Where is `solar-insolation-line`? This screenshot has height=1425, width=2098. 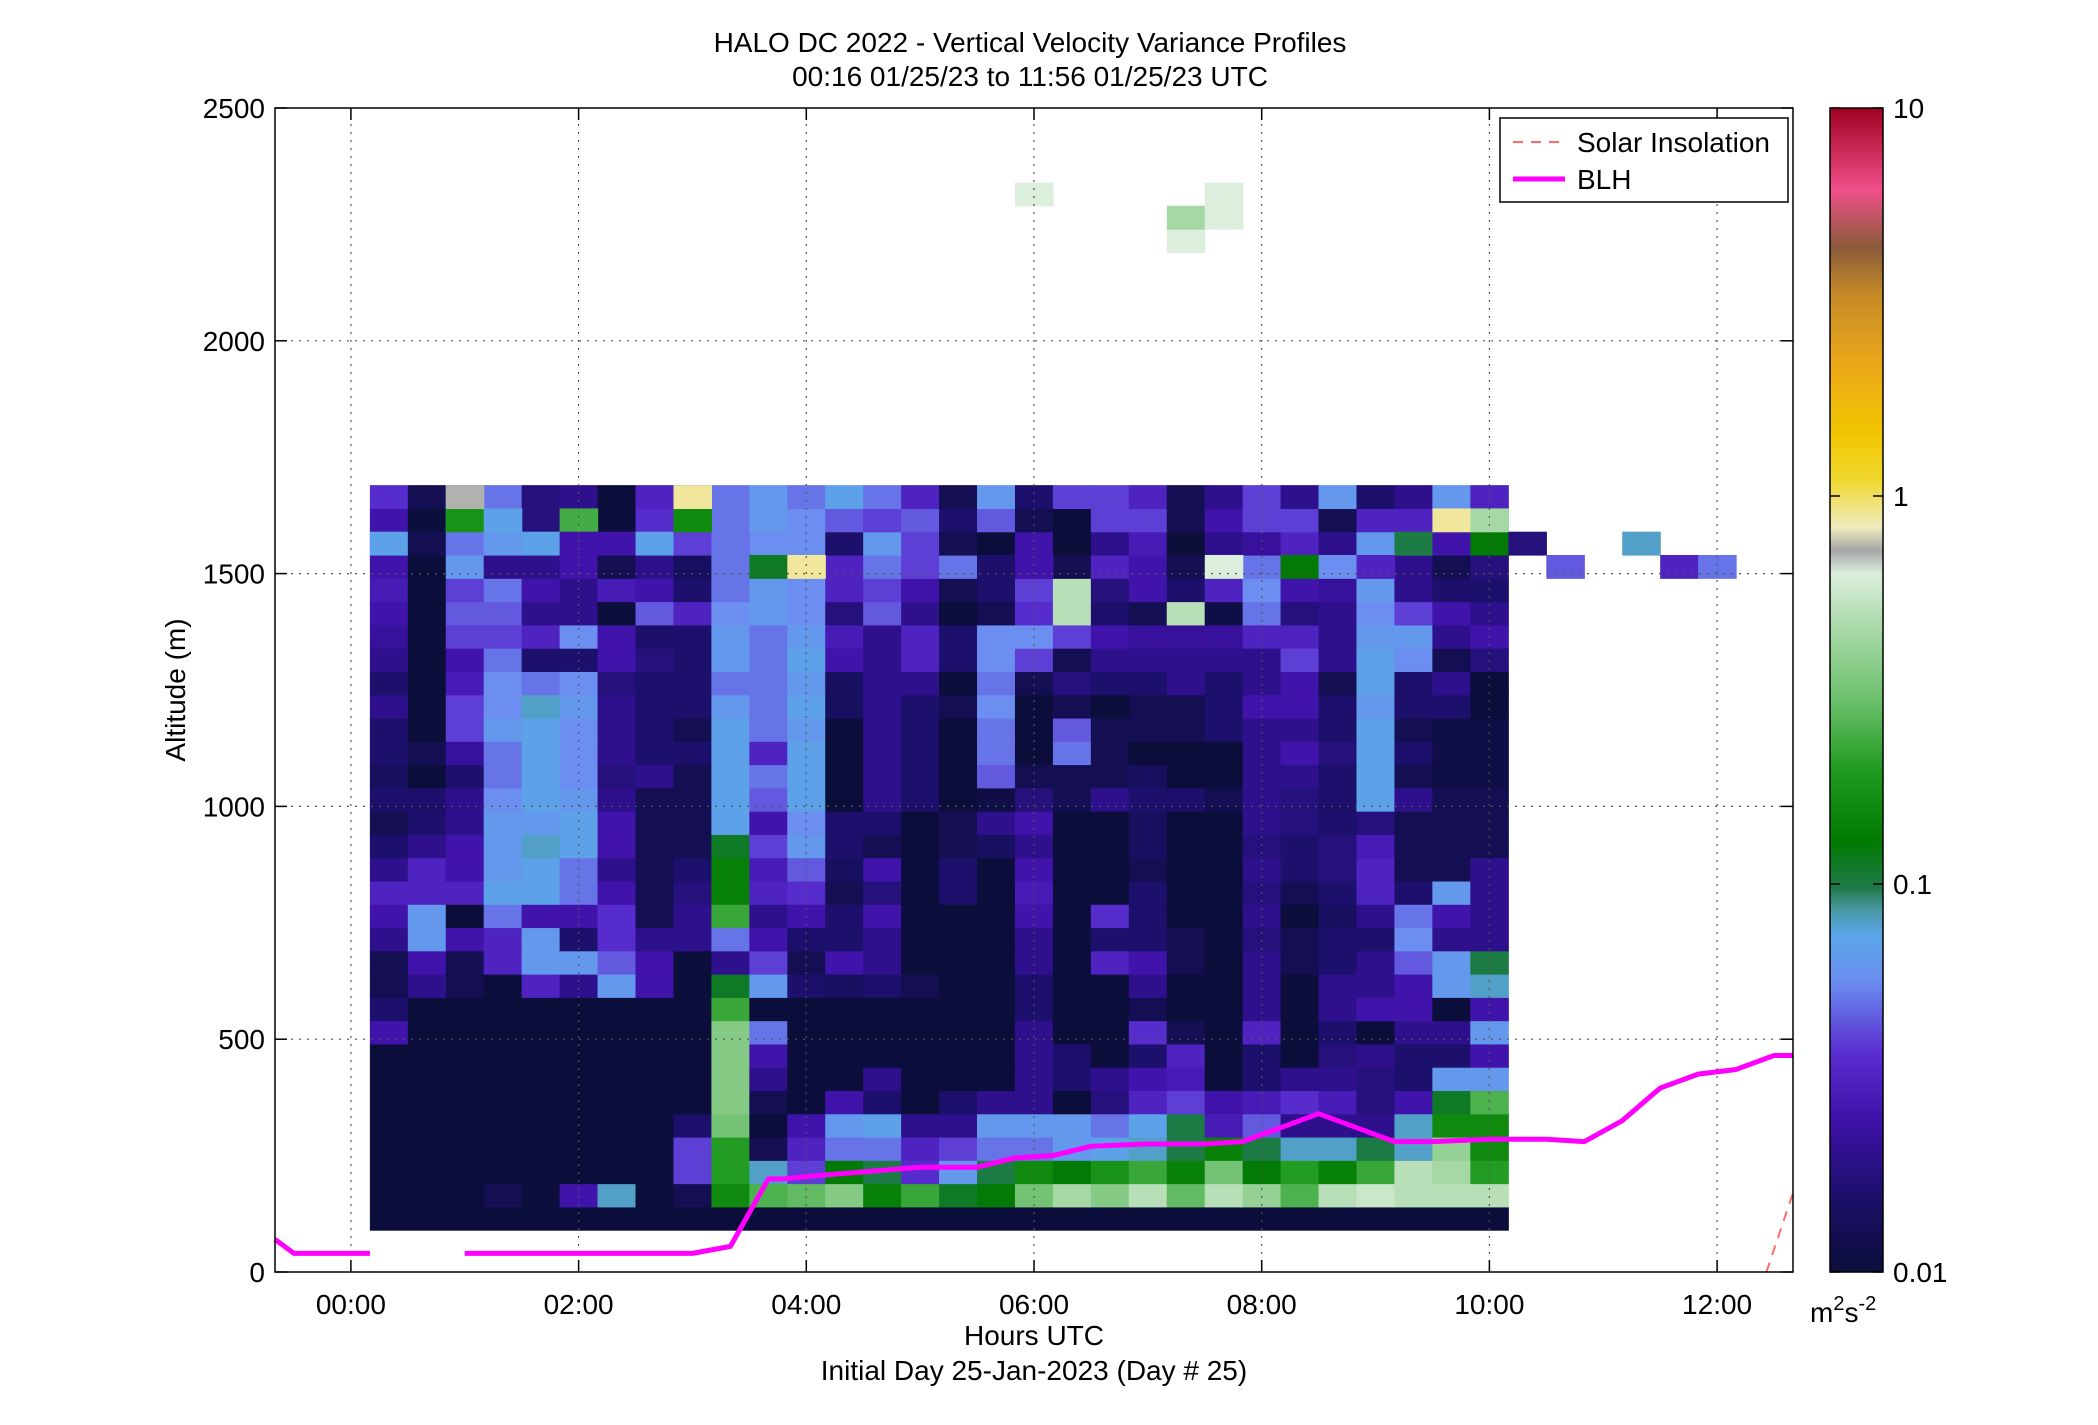
solar-insolation-line is located at coordinates (1779, 1232).